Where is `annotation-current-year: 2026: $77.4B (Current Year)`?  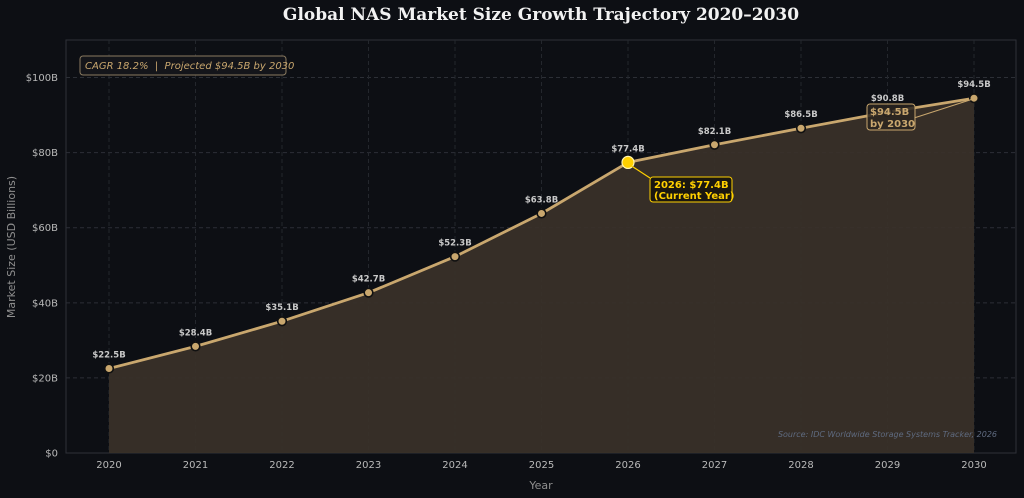
annotation-current-year: 2026: $77.4B (Current Year) is located at coordinates (680, 182).